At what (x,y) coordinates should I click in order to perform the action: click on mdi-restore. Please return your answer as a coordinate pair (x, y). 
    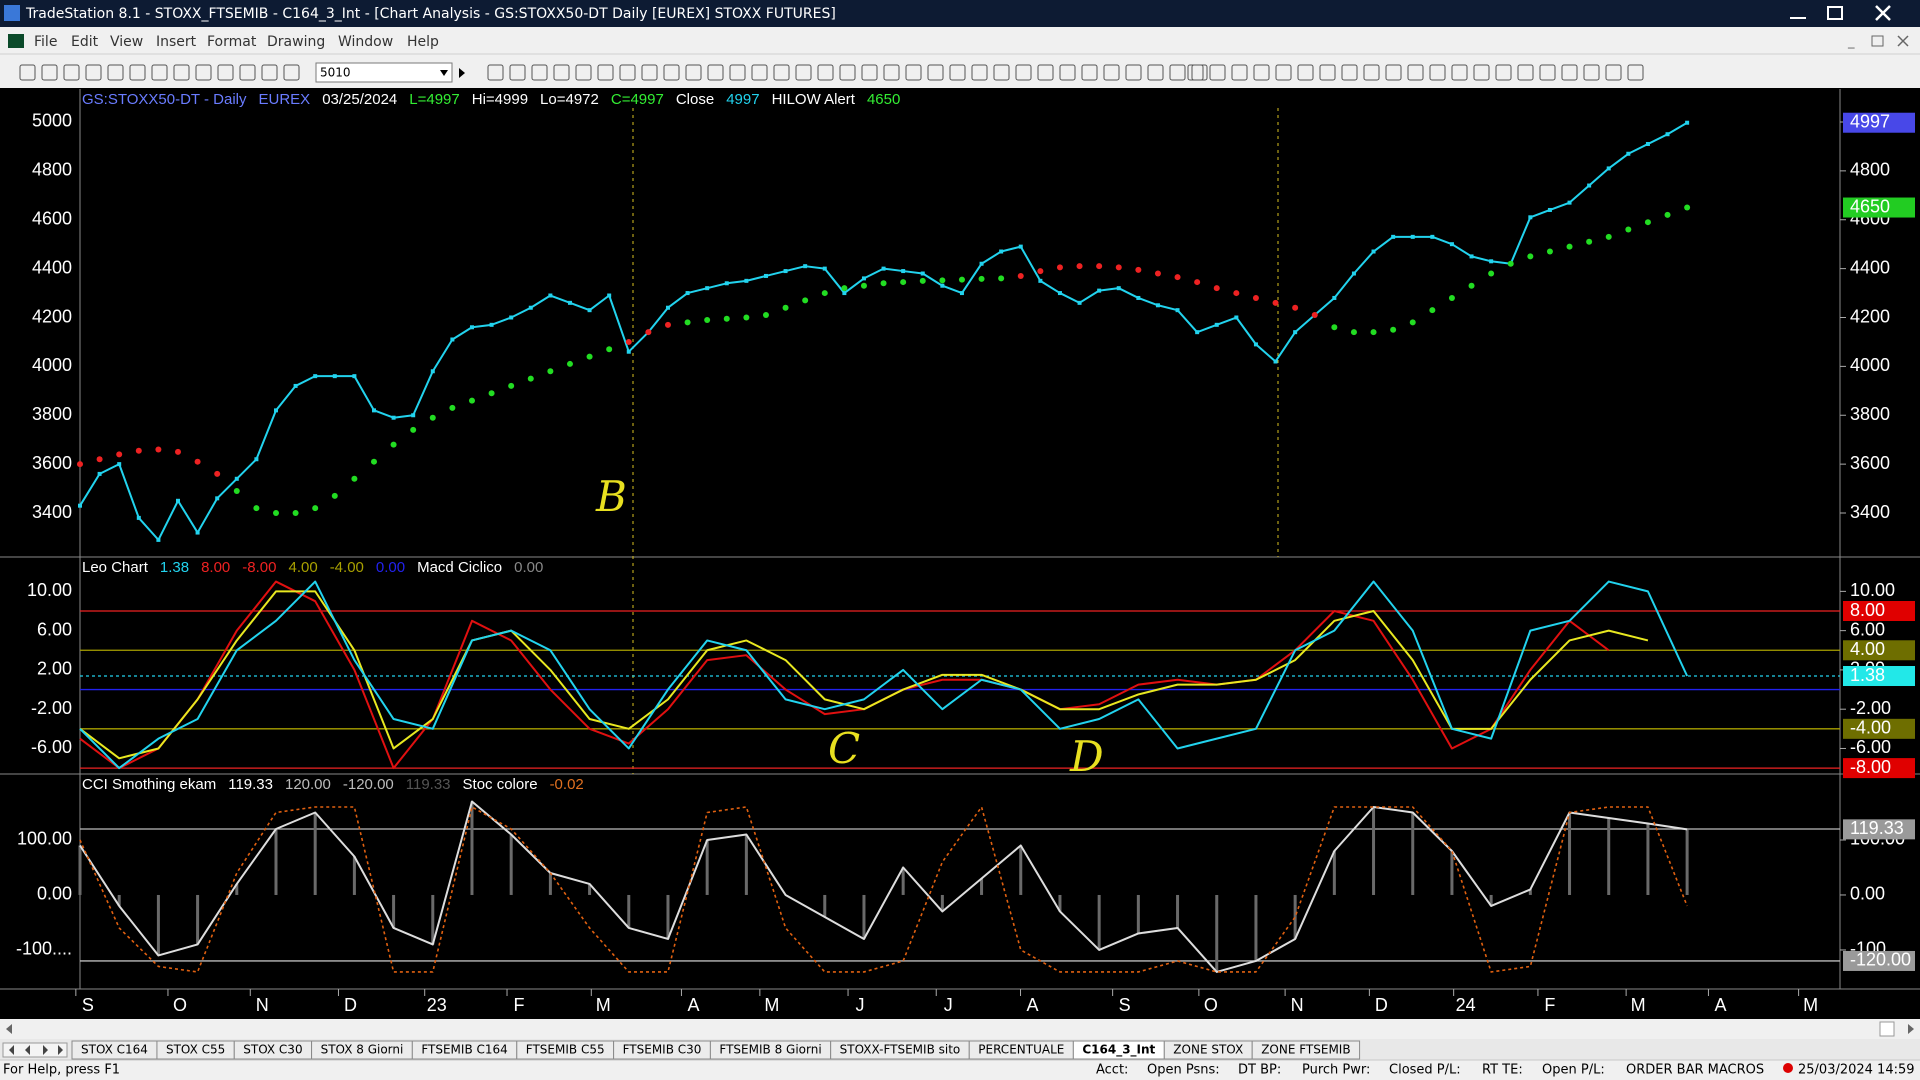
    Looking at the image, I should click on (1877, 41).